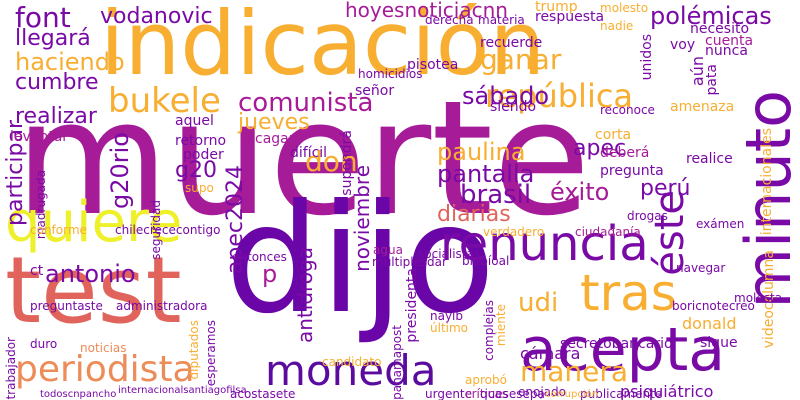  Describe the element at coordinates (105, 369) in the screenshot. I see `cloud-word: periodista` at that location.